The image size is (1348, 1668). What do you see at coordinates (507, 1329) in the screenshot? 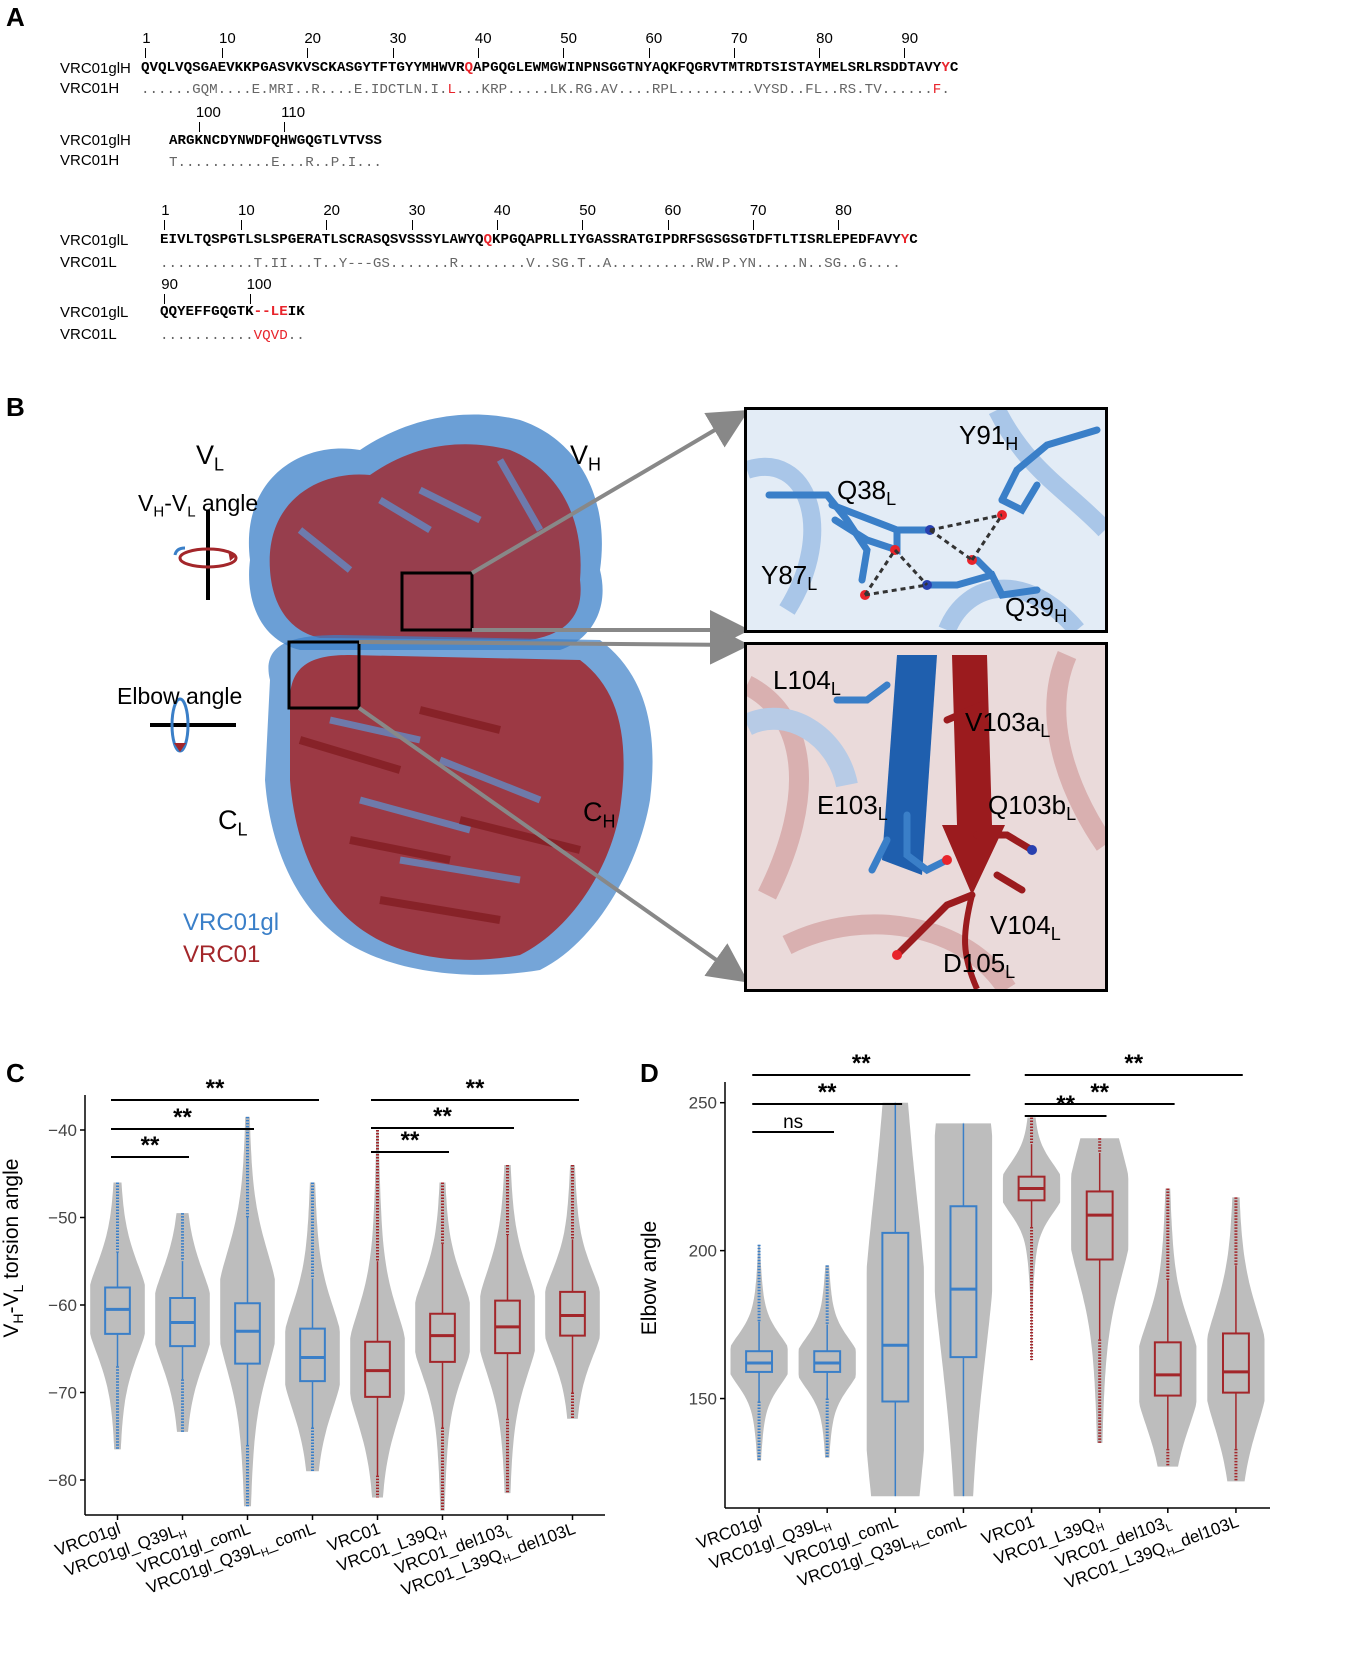
I see `violin-VRC01_del103L` at bounding box center [507, 1329].